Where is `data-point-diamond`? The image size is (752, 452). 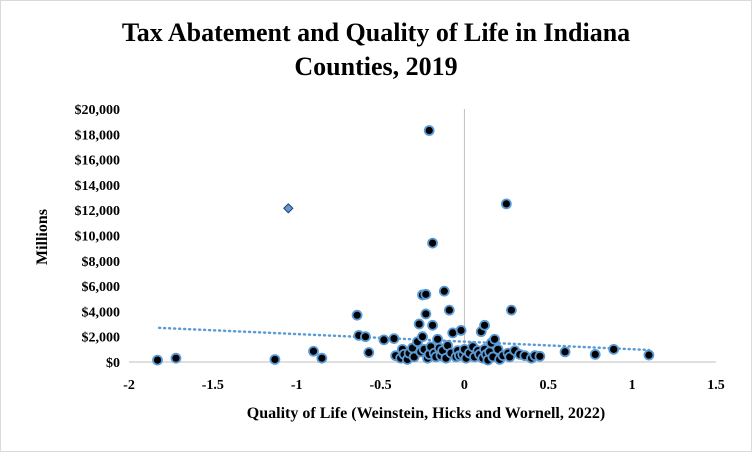
data-point-diamond is located at coordinates (288, 208).